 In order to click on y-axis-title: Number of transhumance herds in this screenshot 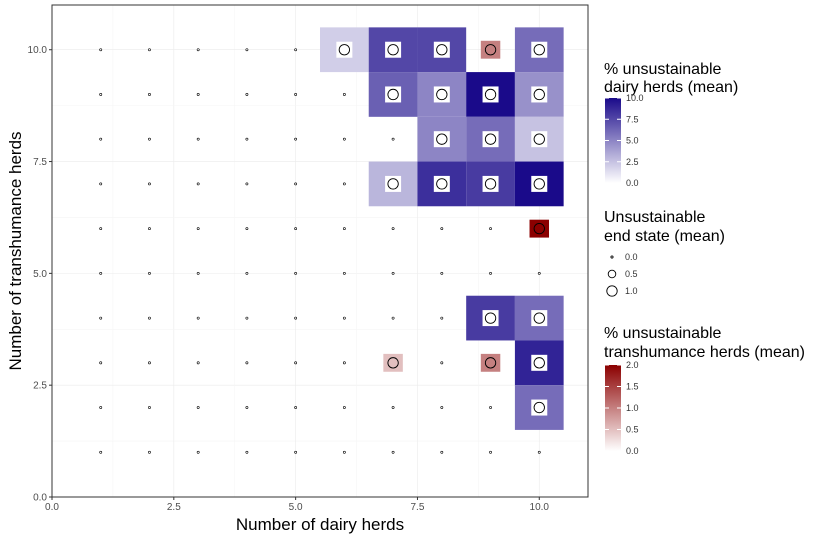, I will do `click(15, 250)`.